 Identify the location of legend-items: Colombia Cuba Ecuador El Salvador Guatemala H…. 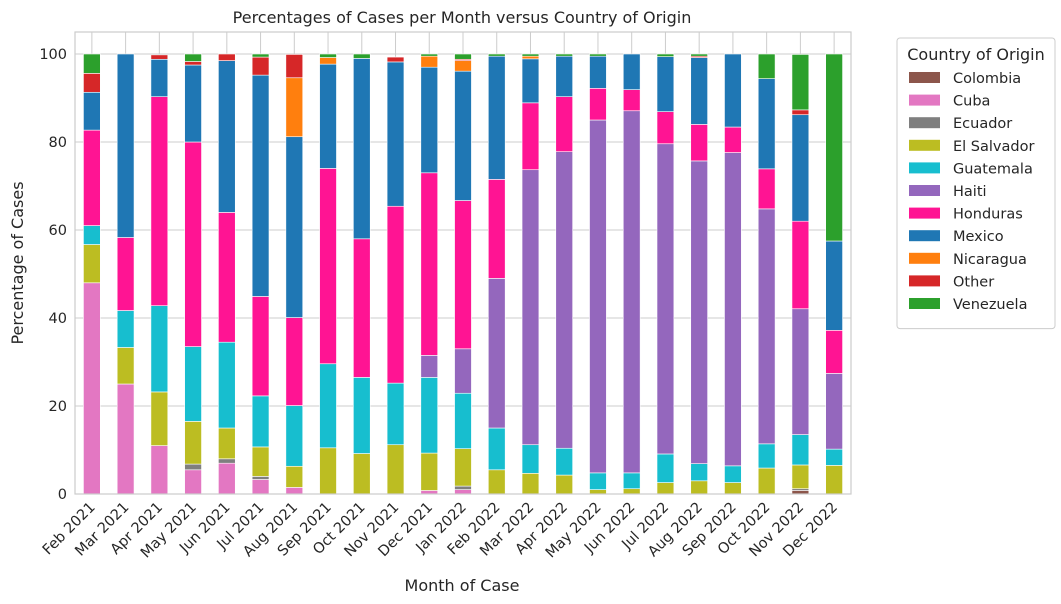
(971, 192).